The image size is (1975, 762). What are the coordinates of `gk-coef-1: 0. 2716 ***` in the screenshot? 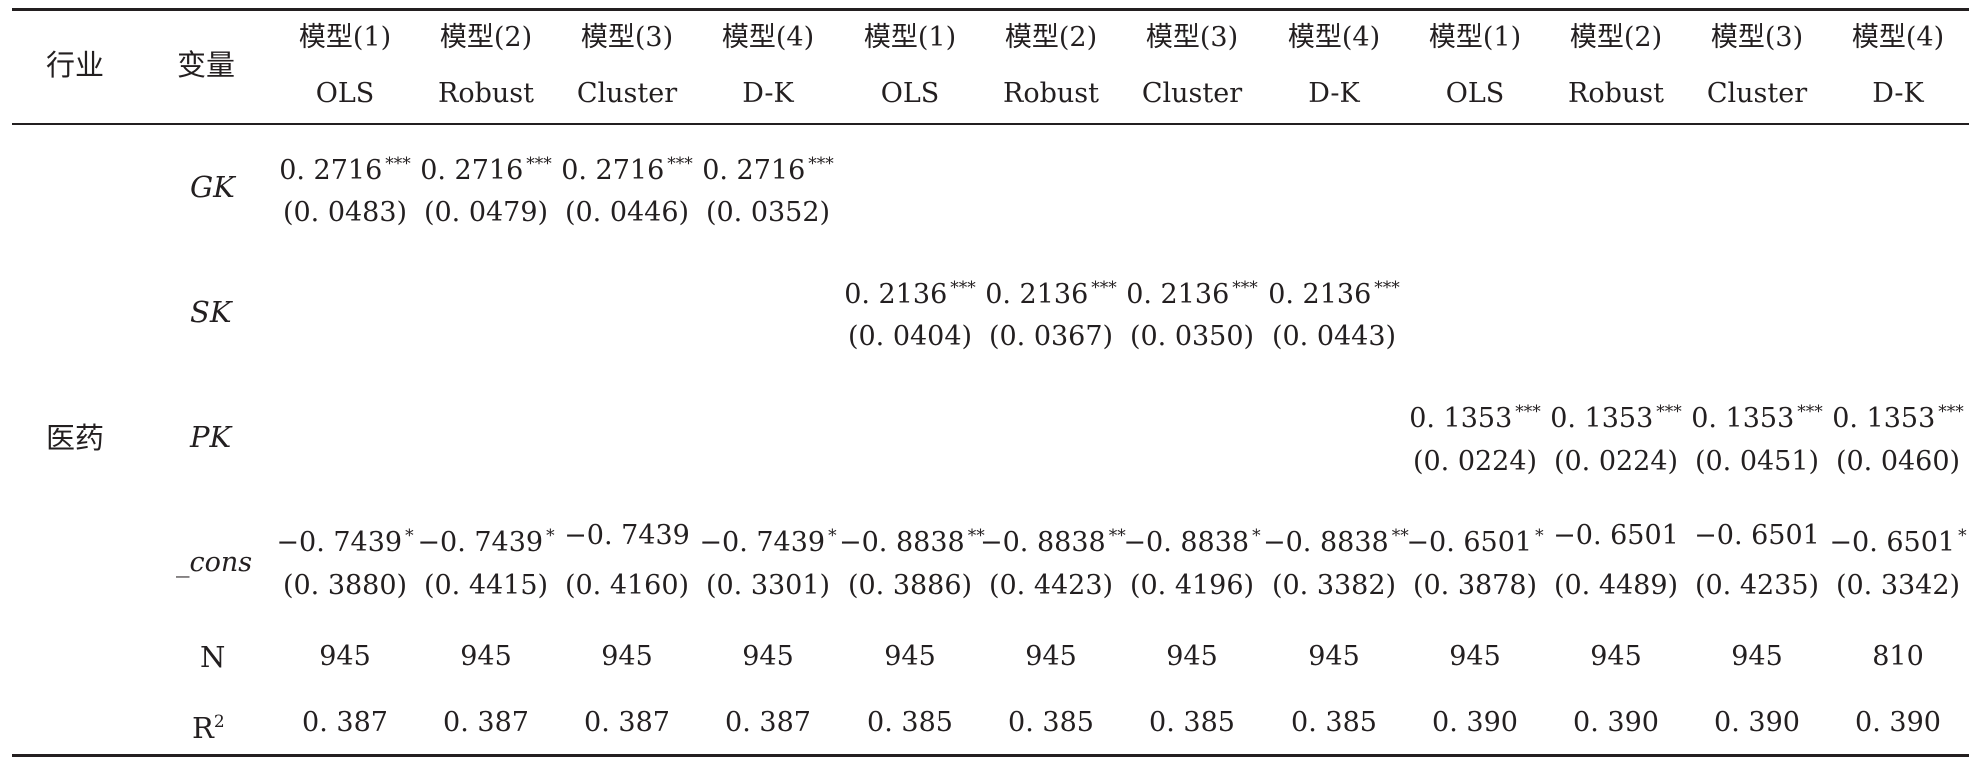 It's located at (345, 167).